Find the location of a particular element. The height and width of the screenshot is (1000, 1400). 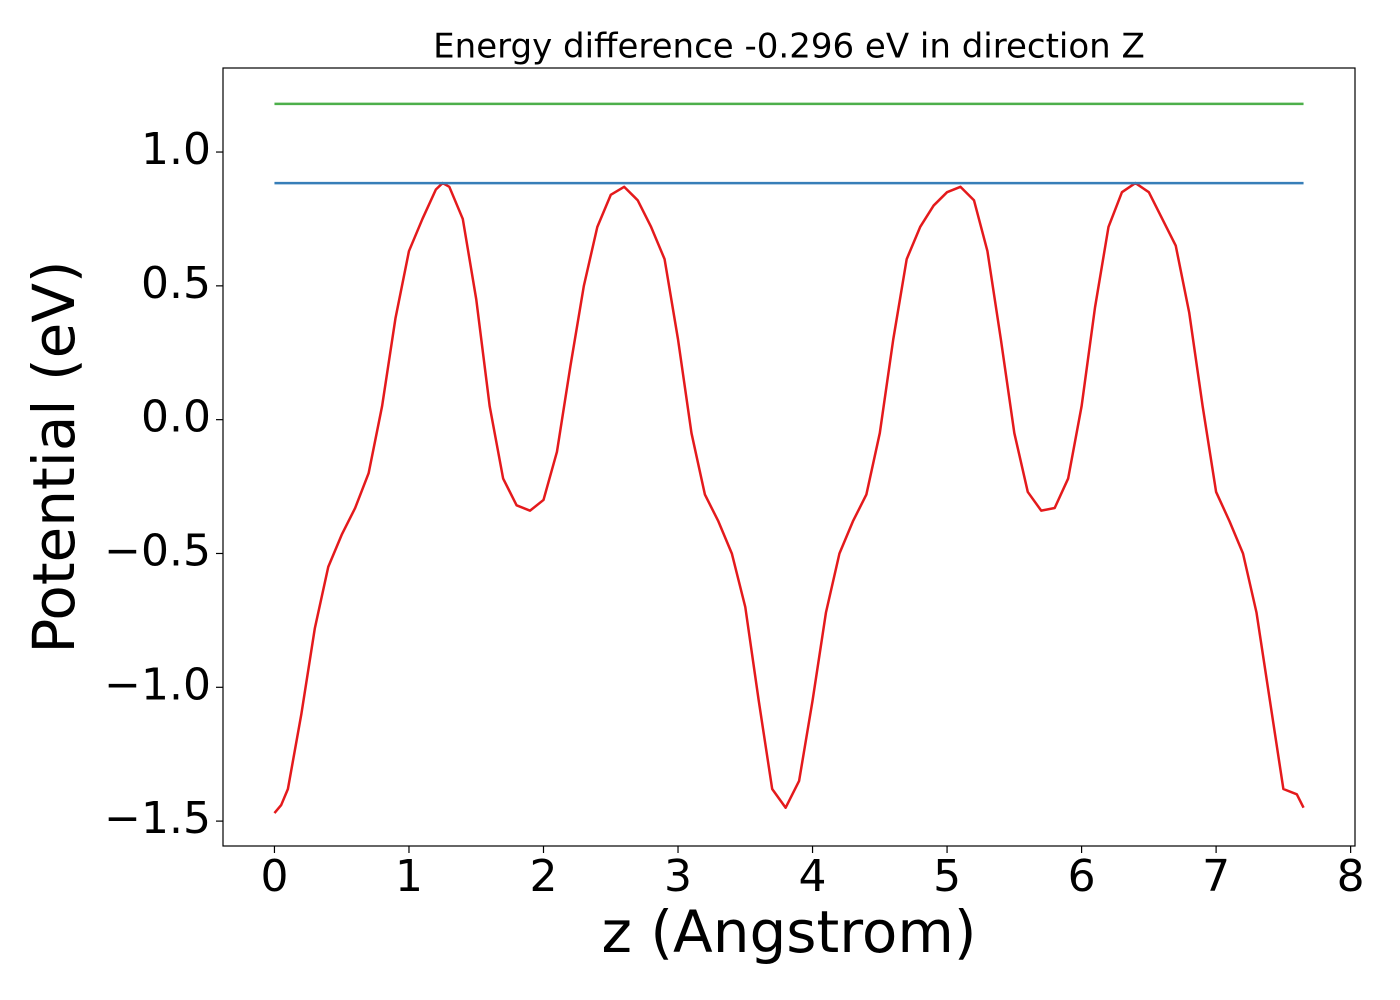

x-tick-label: 5 is located at coordinates (947, 876).